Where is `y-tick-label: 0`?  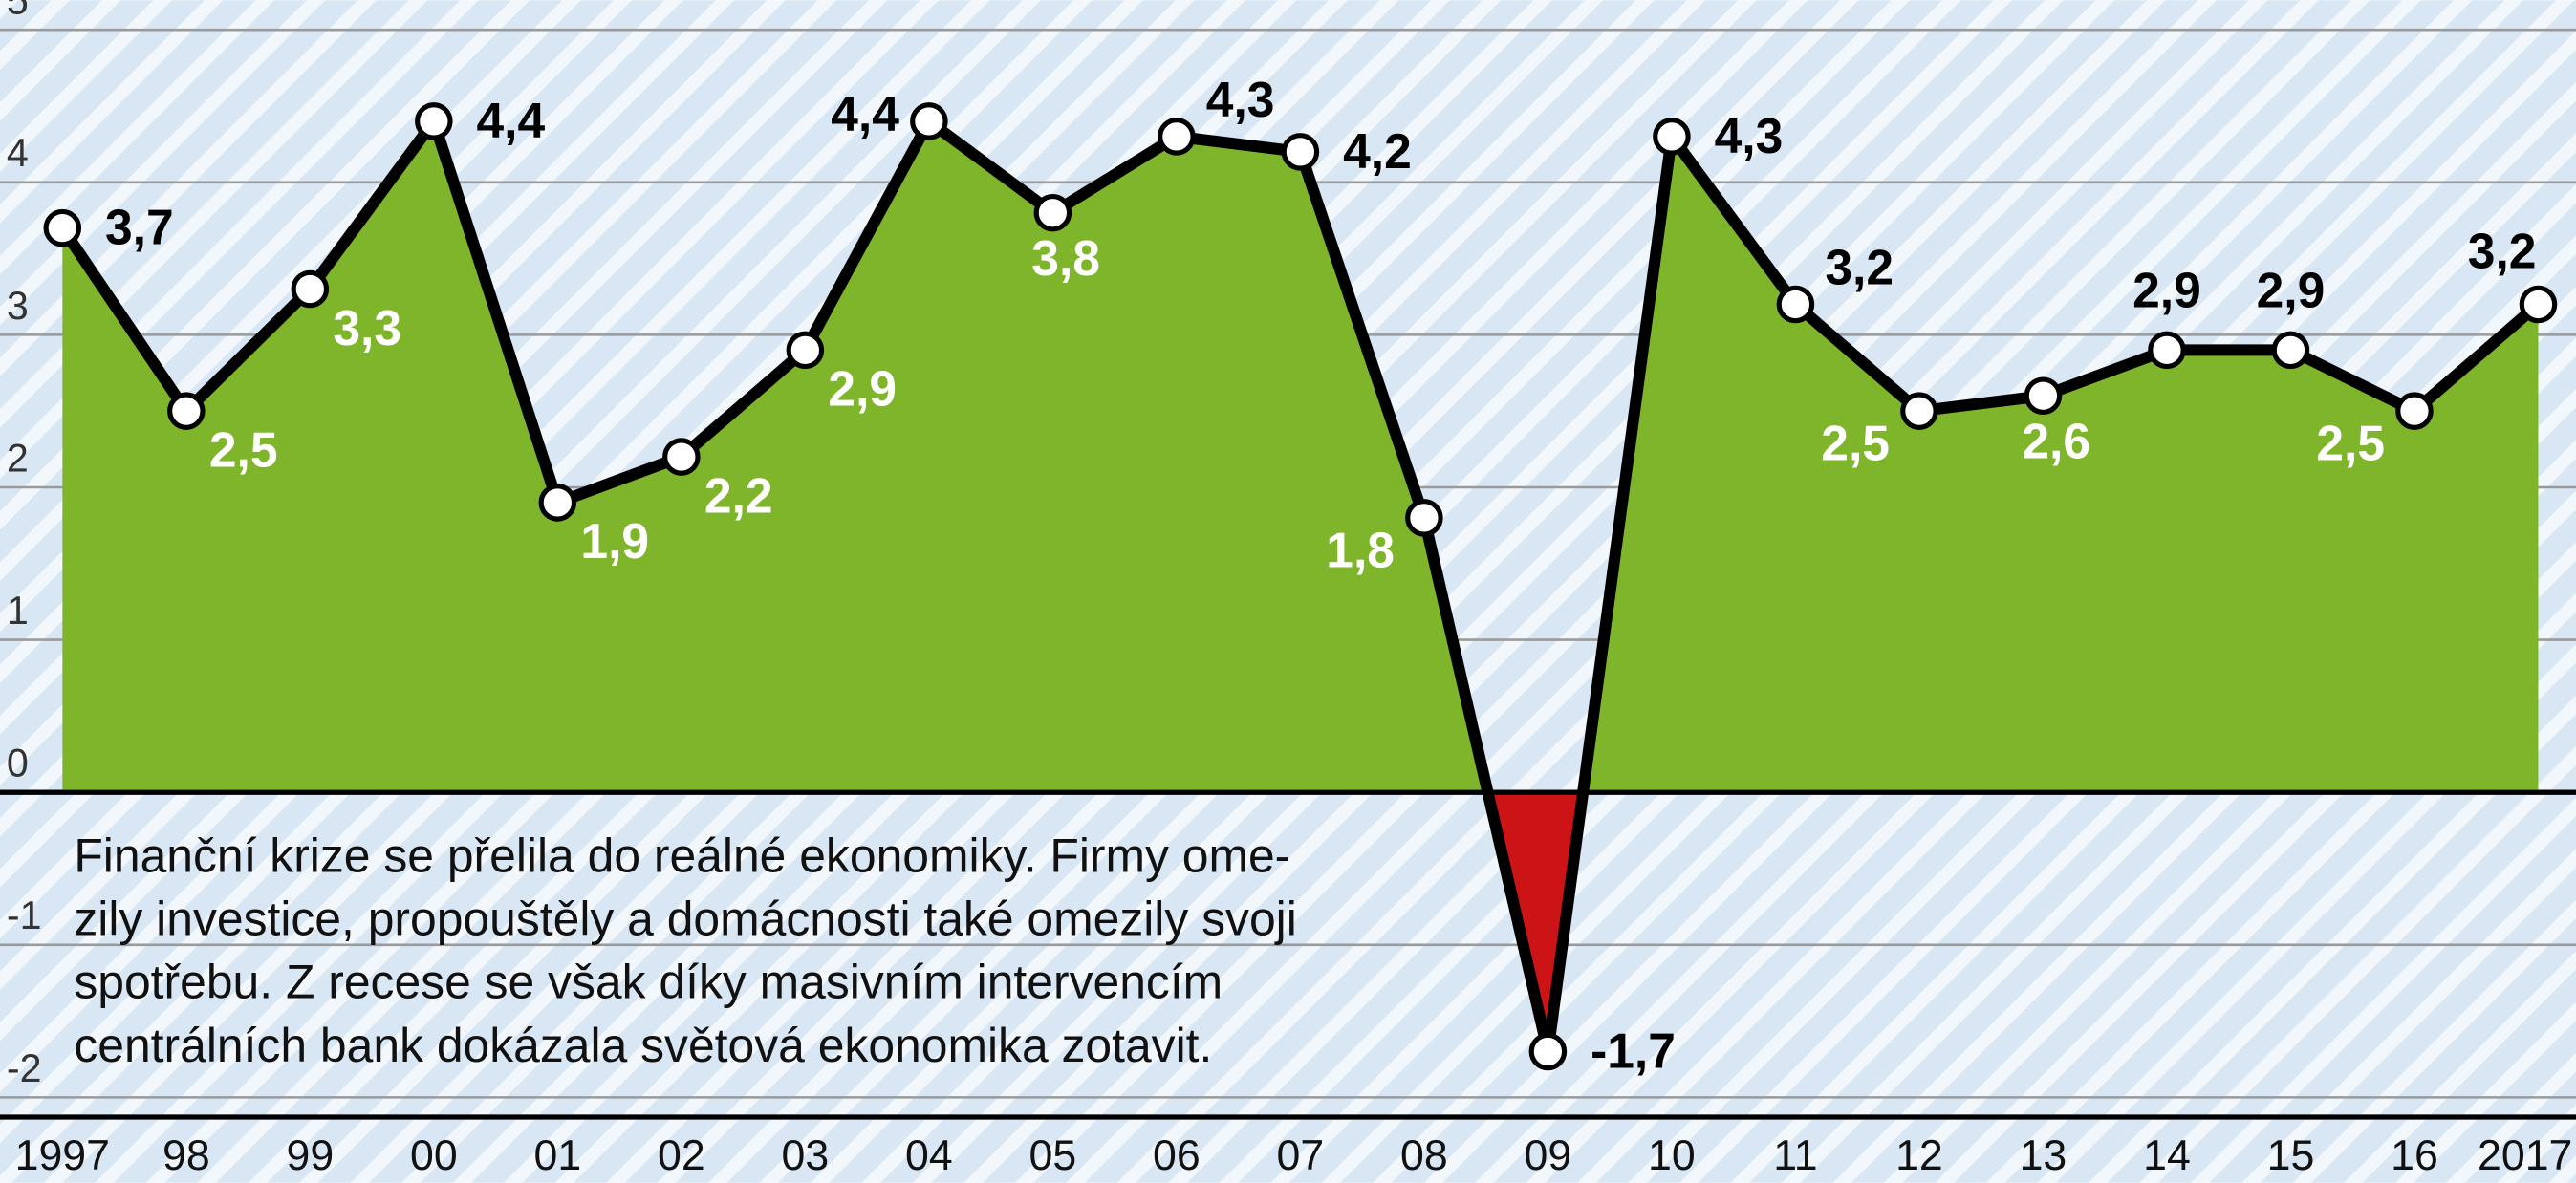
y-tick-label: 0 is located at coordinates (18, 763).